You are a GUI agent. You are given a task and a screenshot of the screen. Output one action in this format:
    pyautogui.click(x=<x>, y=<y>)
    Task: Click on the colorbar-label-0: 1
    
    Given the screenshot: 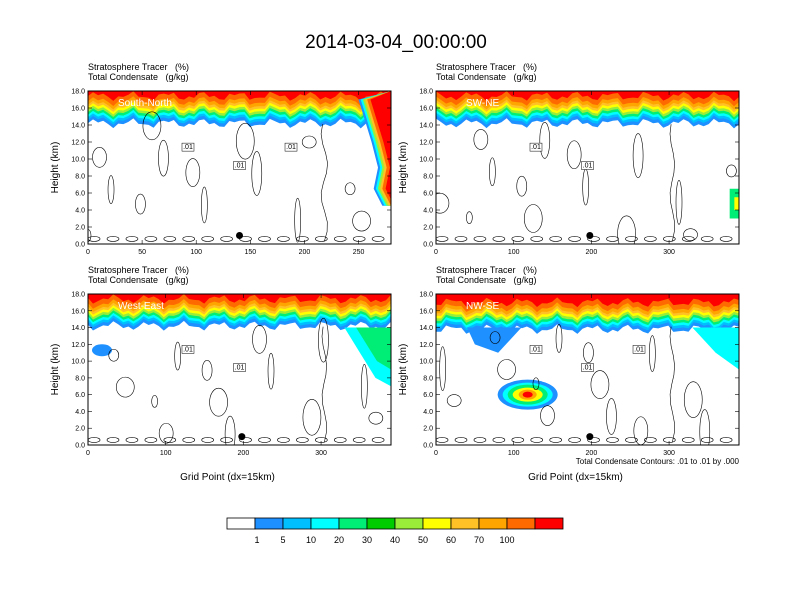 What is the action you would take?
    pyautogui.click(x=256, y=540)
    